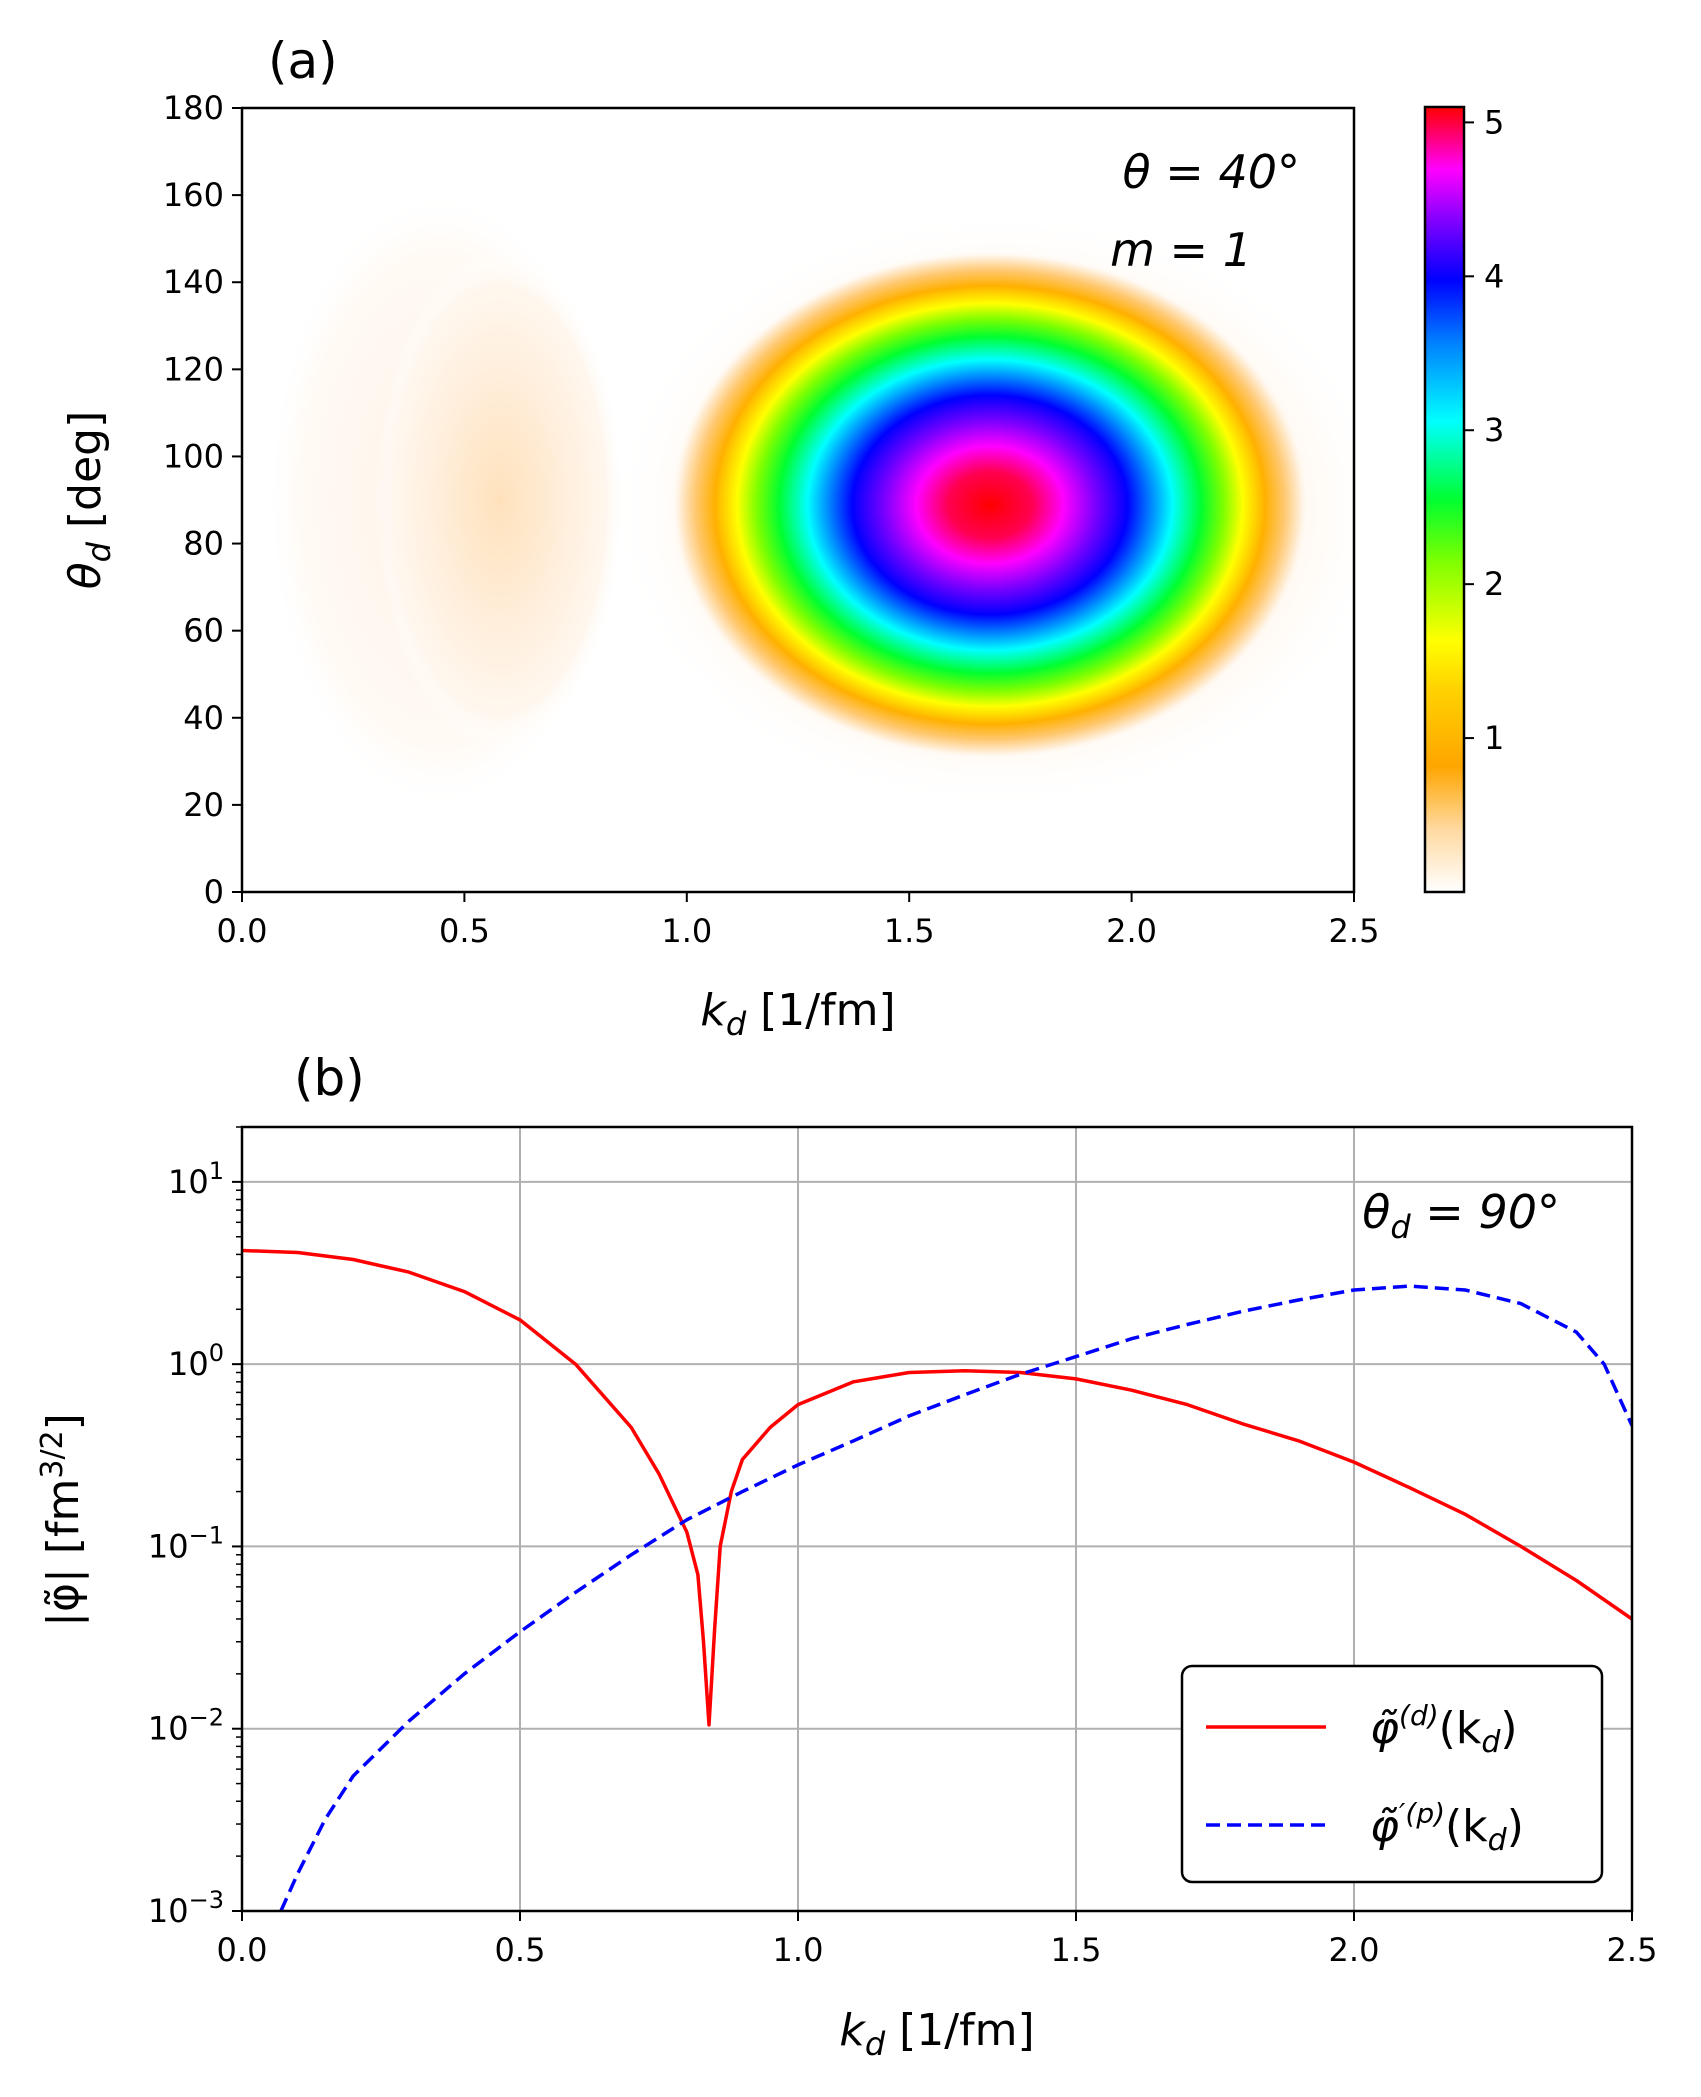  I want to click on panel-a-x-label: kd [1/fm], so click(797, 1014).